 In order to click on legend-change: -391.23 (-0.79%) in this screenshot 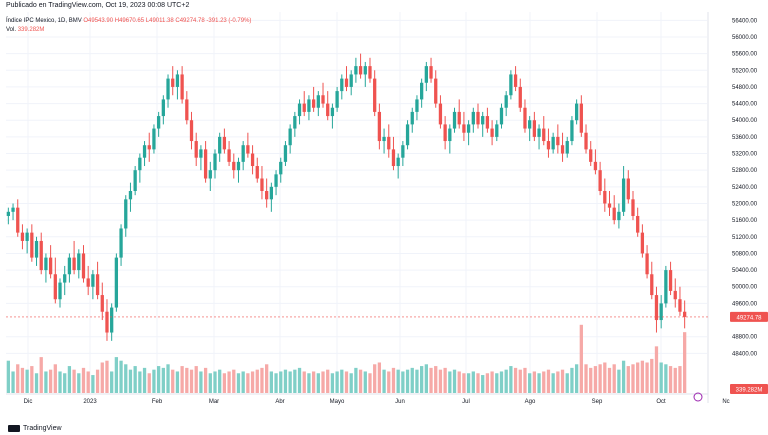, I will do `click(229, 21)`.